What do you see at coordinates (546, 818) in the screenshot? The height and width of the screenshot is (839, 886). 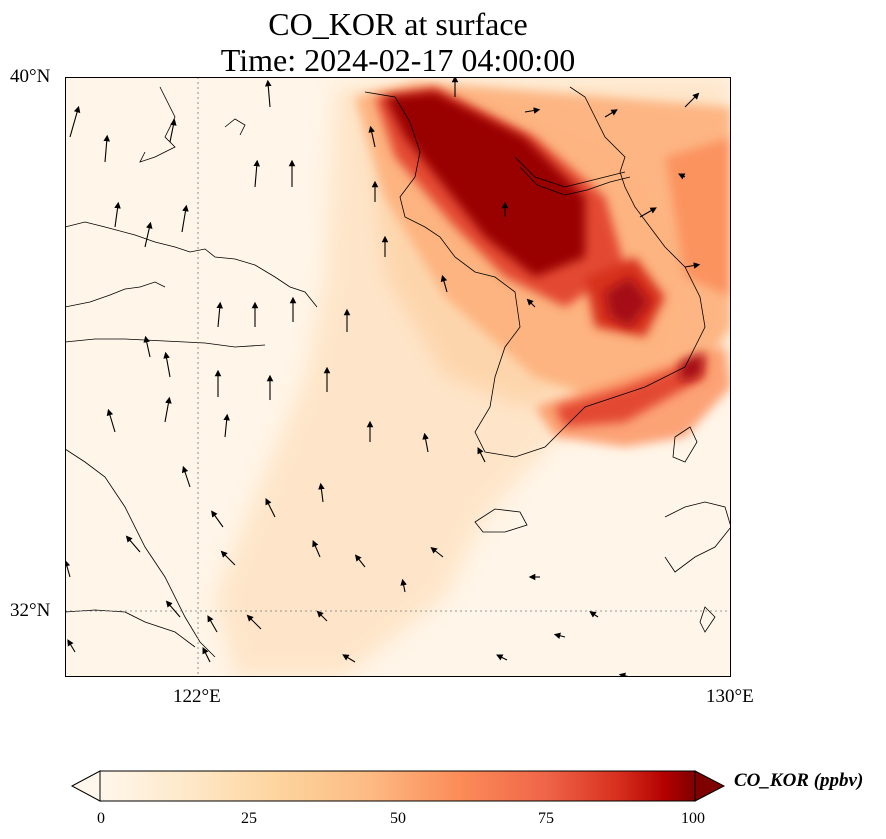 I see `colorbar-tick-75: 75` at bounding box center [546, 818].